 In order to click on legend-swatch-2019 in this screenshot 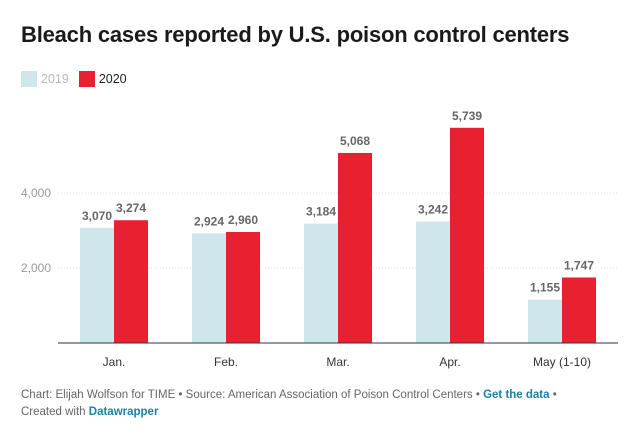, I will do `click(29, 79)`.